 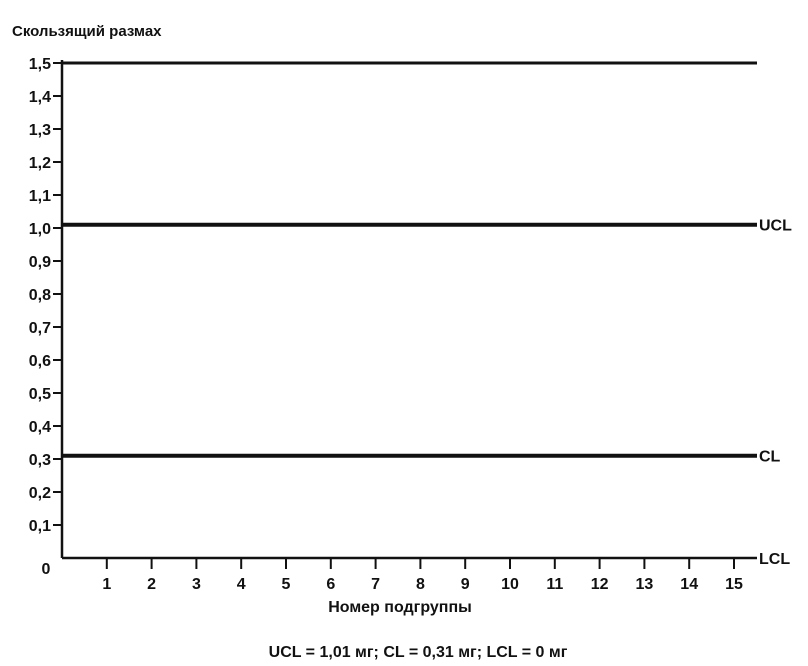 What do you see at coordinates (770, 457) in the screenshot?
I see `control-line-label-cl: CL` at bounding box center [770, 457].